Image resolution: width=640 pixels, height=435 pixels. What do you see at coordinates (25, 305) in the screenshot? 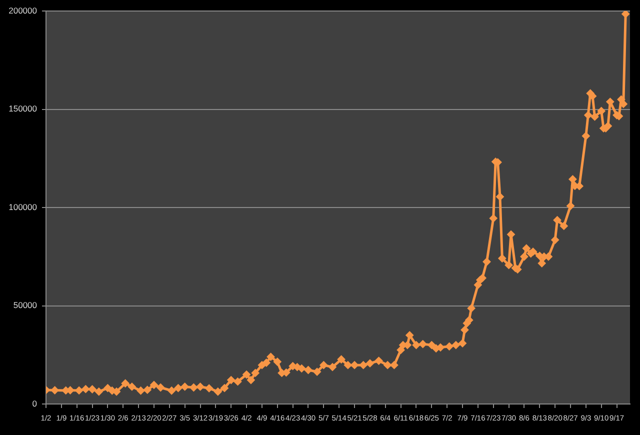
I see `y-tick-label: 50000` at bounding box center [25, 305].